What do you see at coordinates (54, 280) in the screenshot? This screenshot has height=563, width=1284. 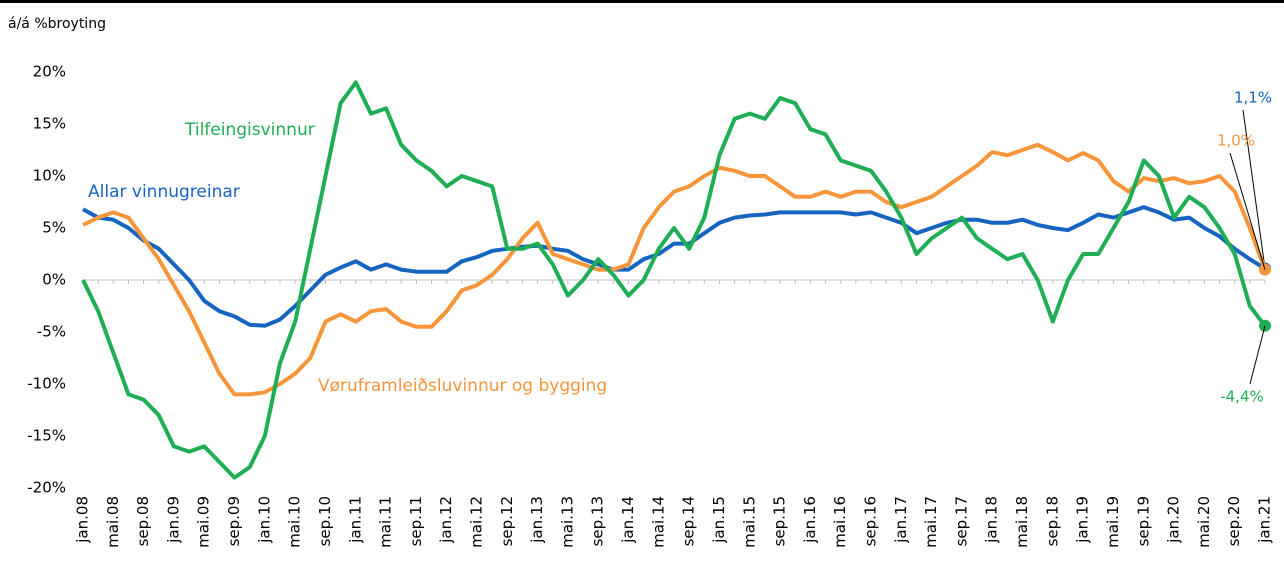 I see `y-tick-label: 0%` at bounding box center [54, 280].